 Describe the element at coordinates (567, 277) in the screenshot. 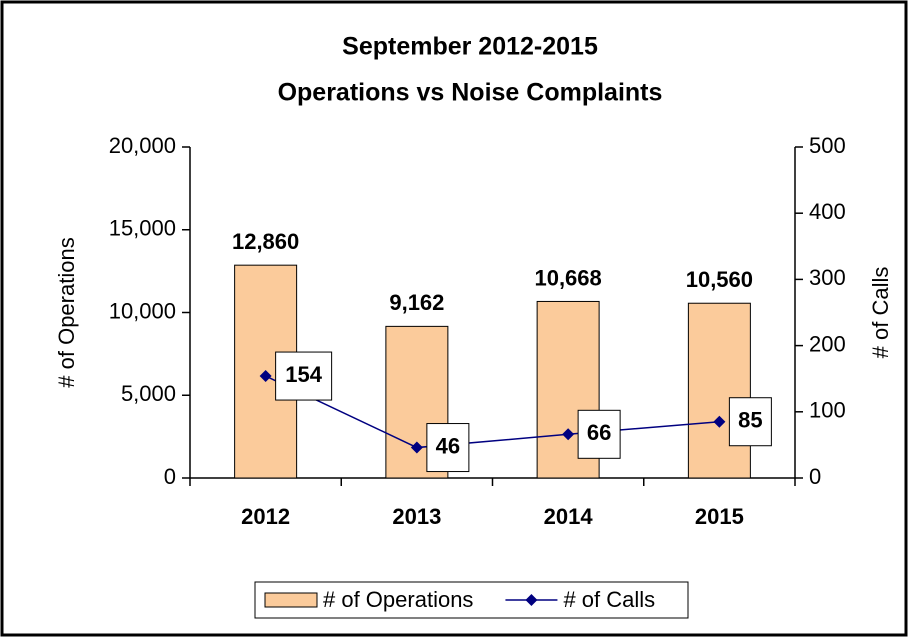

I see `bar-value-label: 10,668` at that location.